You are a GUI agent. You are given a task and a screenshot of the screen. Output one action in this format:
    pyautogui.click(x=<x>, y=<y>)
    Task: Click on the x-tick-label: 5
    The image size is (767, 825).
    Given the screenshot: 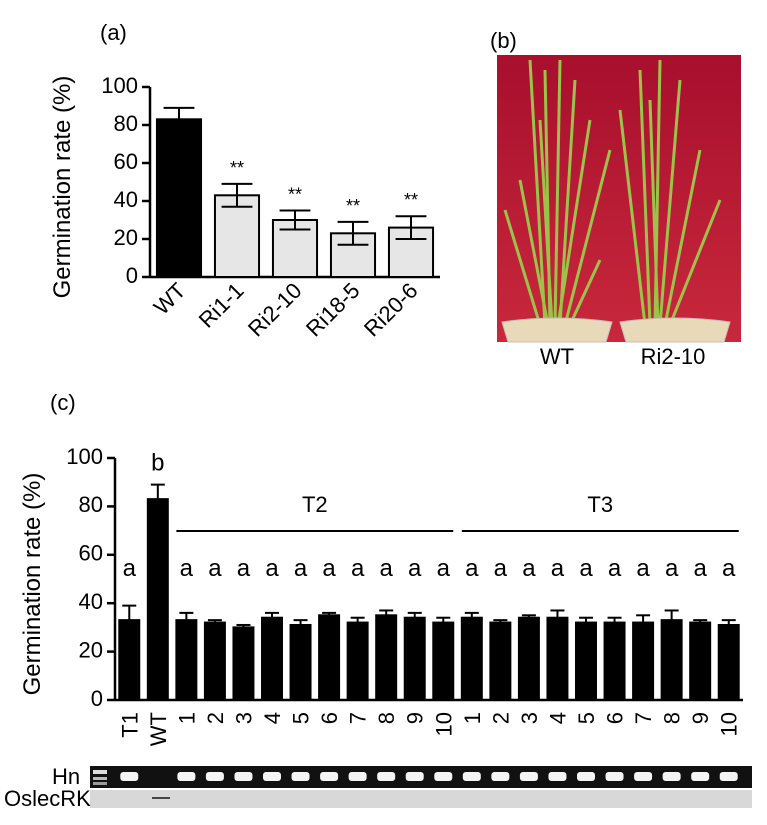 What is the action you would take?
    pyautogui.click(x=586, y=718)
    